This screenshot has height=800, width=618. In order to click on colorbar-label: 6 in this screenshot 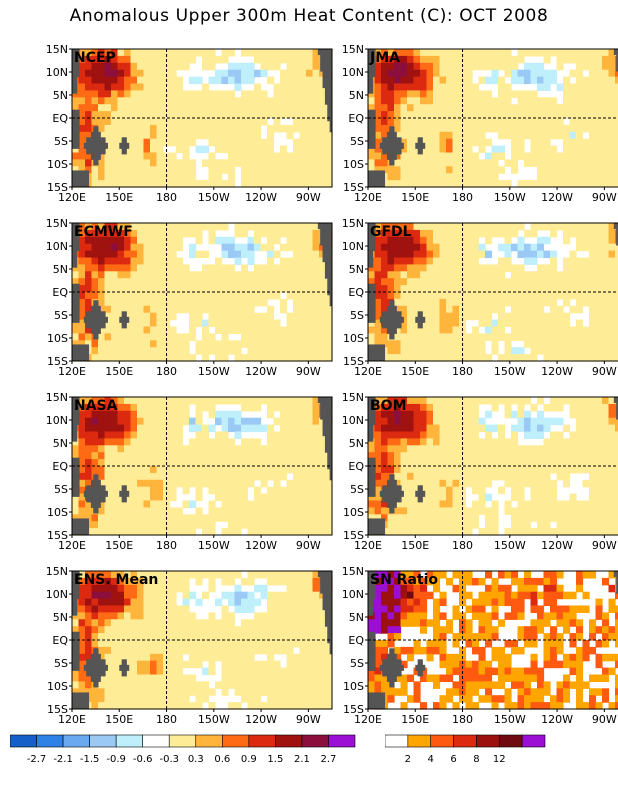, I will do `click(453, 759)`.